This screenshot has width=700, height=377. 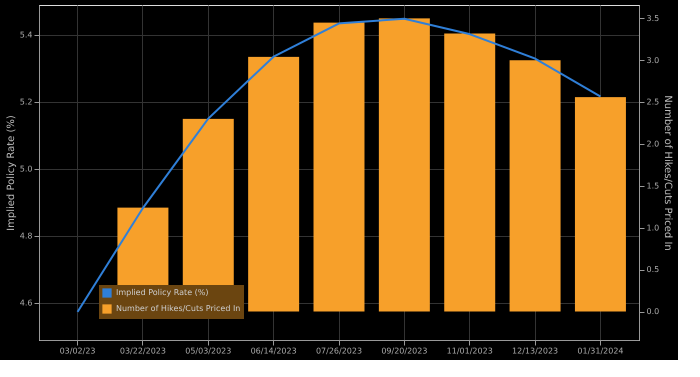 What do you see at coordinates (11, 173) in the screenshot?
I see `y-axis-title: Implied Policy Rate (%)` at bounding box center [11, 173].